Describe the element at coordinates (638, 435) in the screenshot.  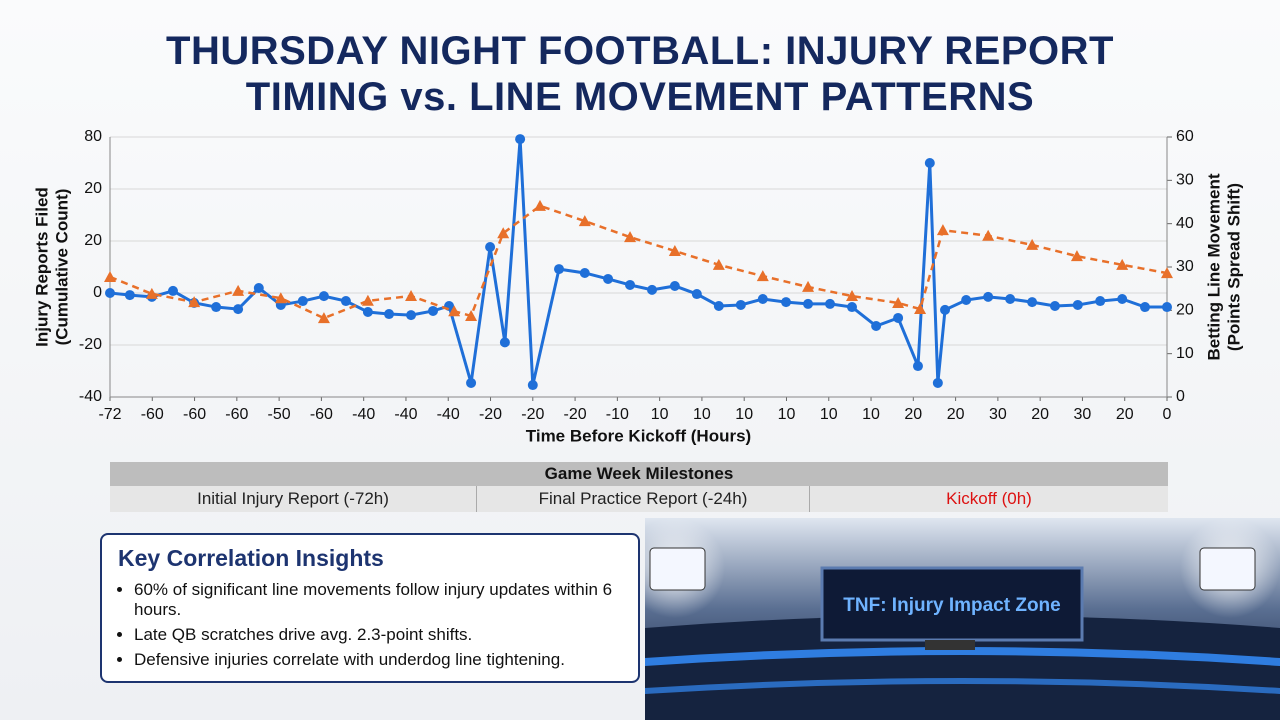
I see `x-axis-label: Time Before Kickoff (Hours)` at that location.